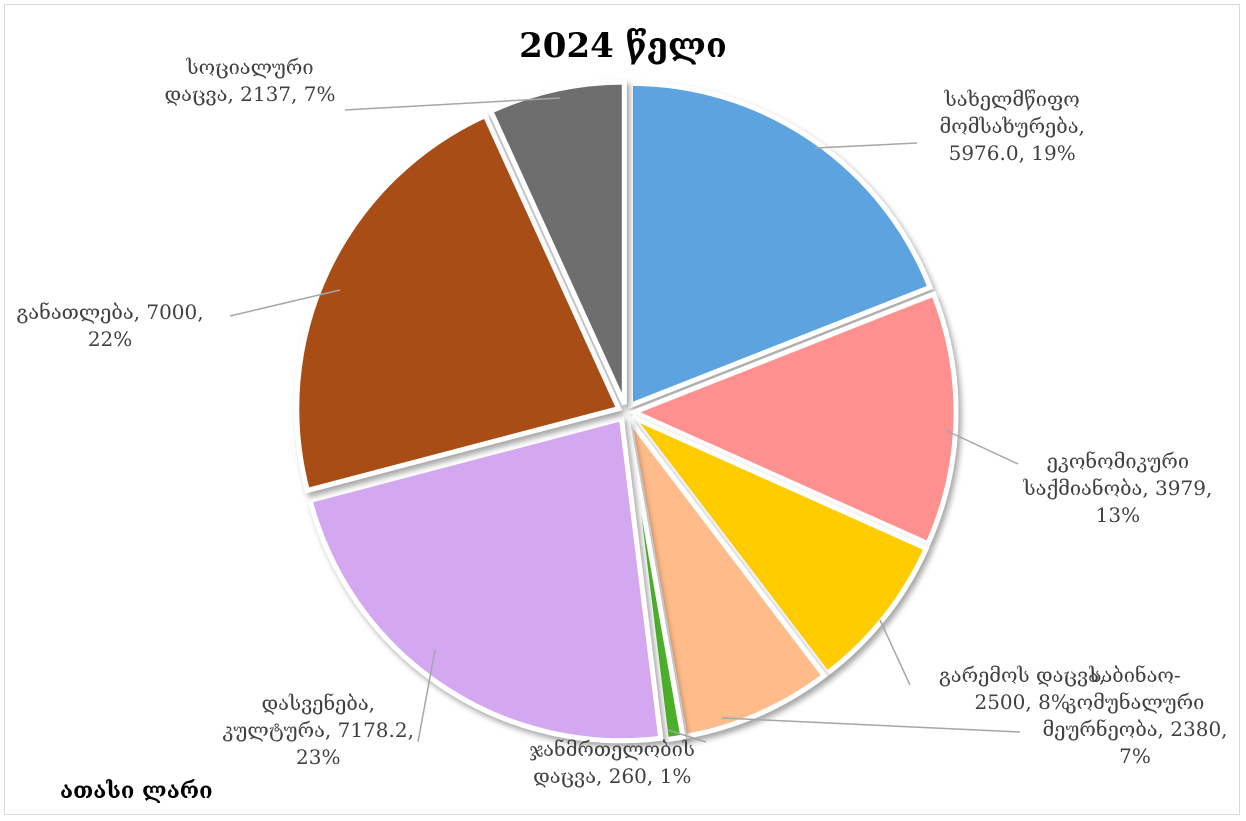  I want to click on data-label-1: სახელმწიფო მომსახურება, 5976.0, 19%, so click(1012, 126).